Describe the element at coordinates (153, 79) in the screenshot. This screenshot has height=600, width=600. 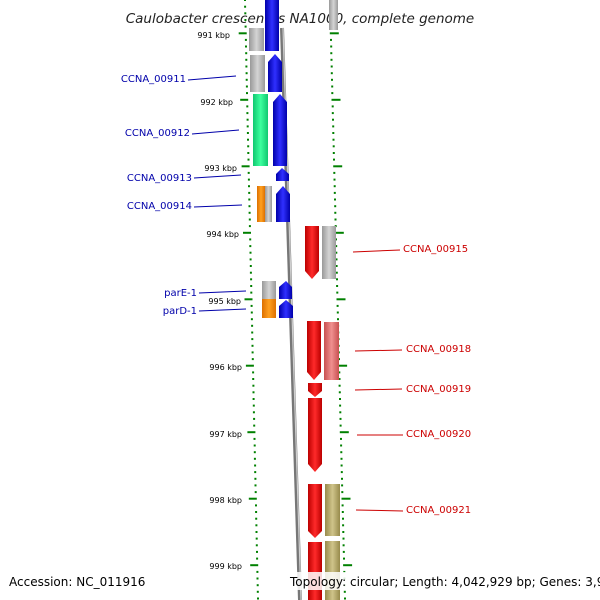
I see `gene-label: CCNA_00911` at that location.